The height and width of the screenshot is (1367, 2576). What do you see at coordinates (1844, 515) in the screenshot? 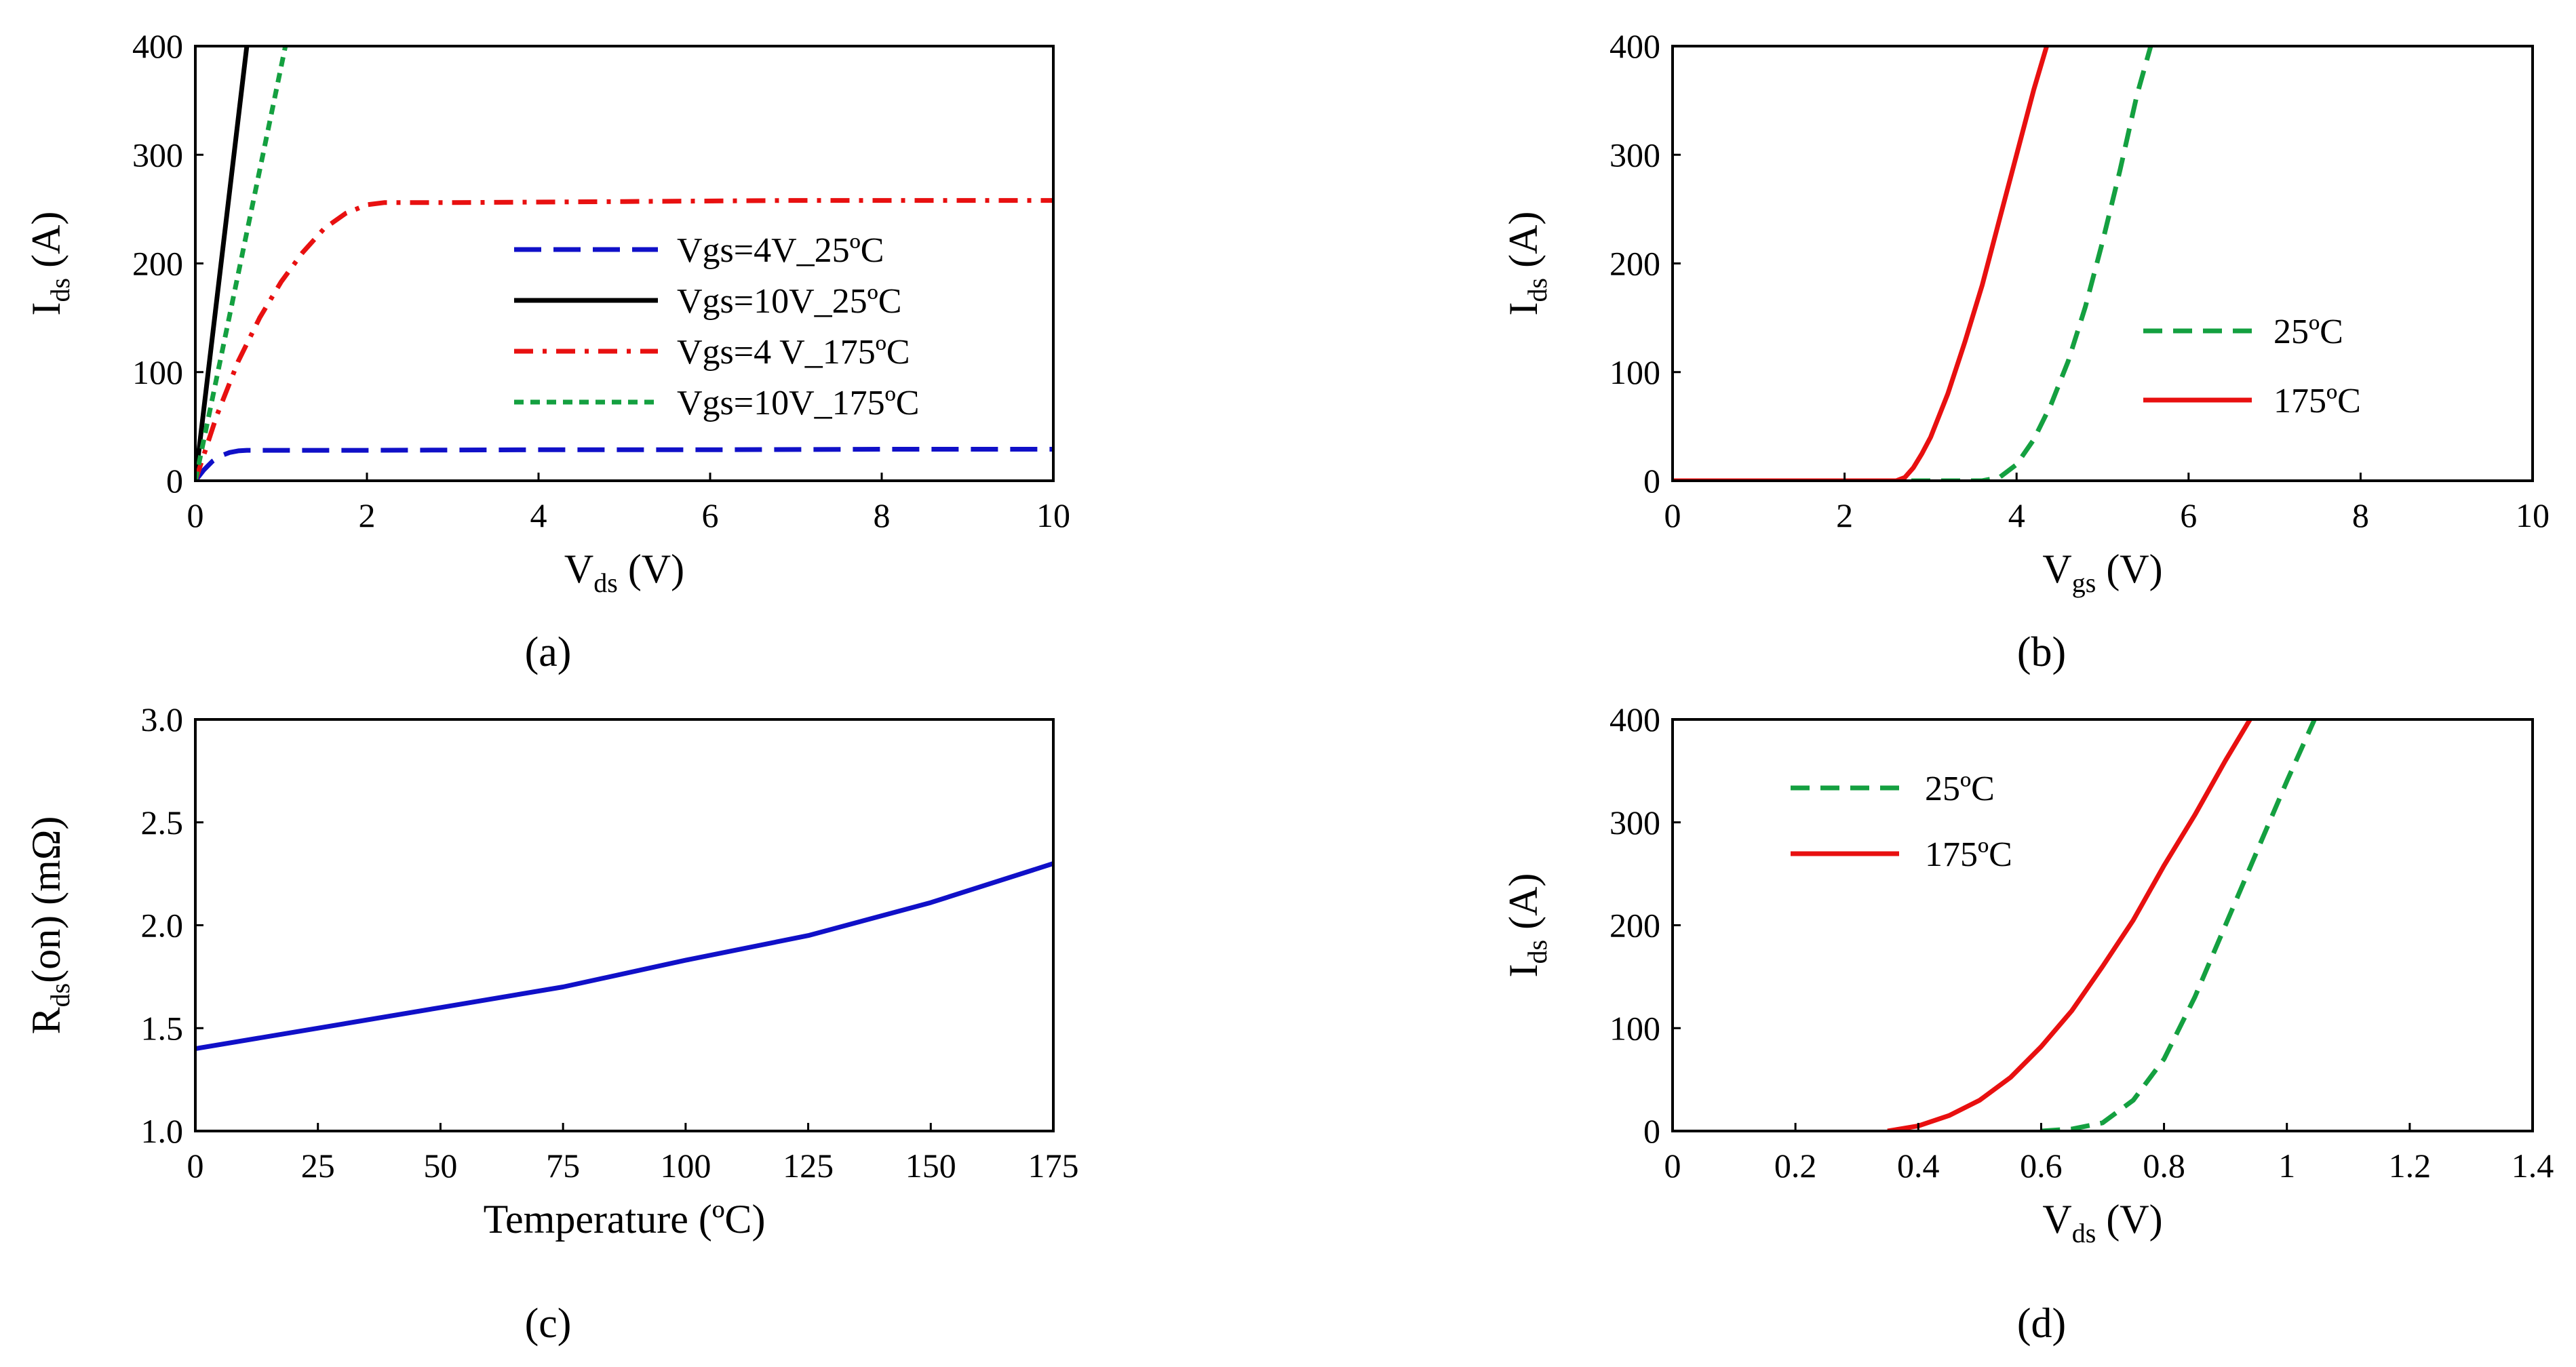
I see `chart-b-xtick-label-1: 2` at bounding box center [1844, 515].